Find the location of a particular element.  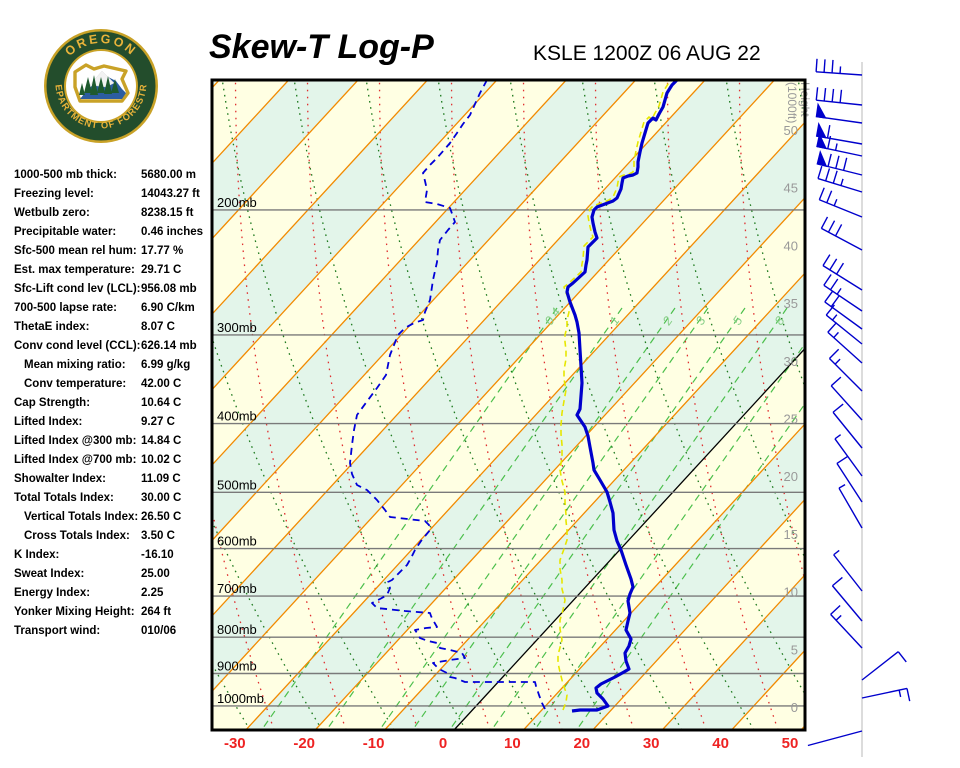

logo-state-scene is located at coordinates (101, 83).